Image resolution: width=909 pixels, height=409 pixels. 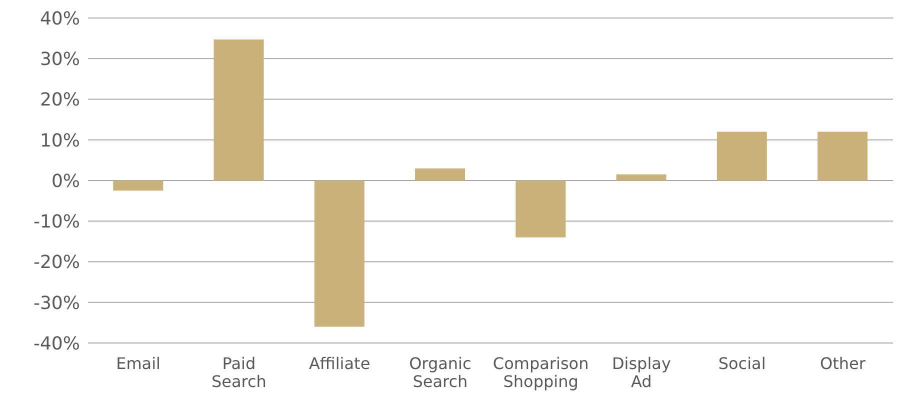 I want to click on y-tick-label: 20%, so click(x=60, y=100).